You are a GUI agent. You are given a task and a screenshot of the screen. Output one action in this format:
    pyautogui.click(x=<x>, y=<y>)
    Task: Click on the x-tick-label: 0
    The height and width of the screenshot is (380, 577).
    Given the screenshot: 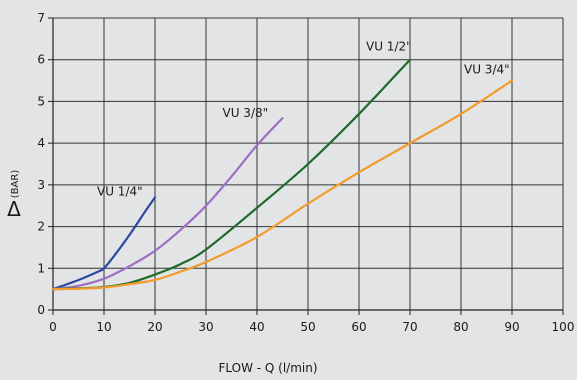 What is the action you would take?
    pyautogui.click(x=53, y=327)
    